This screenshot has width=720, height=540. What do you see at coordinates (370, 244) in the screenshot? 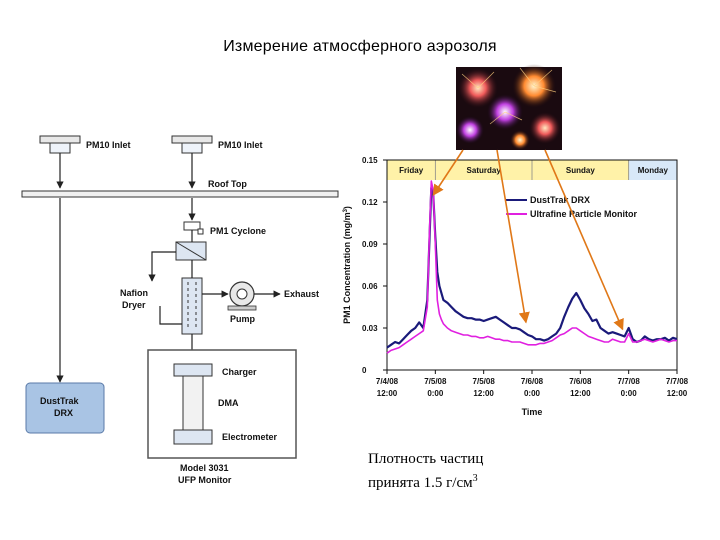
I see `y-tick-label: 0.09` at bounding box center [370, 244].